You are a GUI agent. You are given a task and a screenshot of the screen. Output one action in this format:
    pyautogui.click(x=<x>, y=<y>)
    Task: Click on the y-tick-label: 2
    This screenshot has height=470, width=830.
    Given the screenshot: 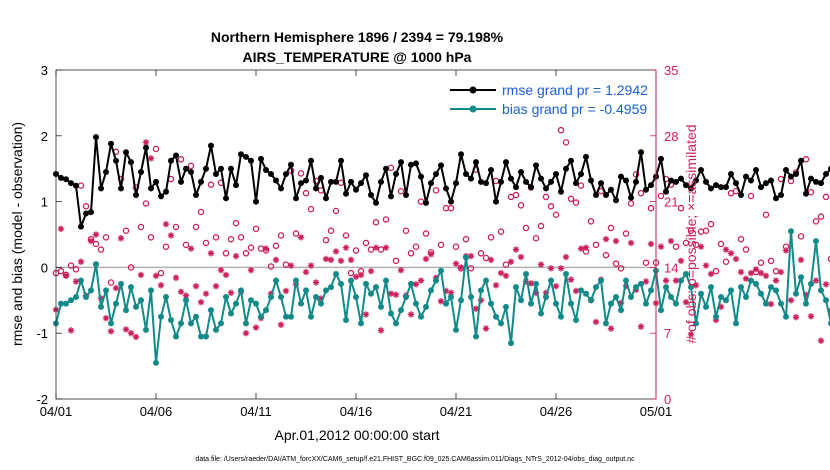 What is the action you would take?
    pyautogui.click(x=44, y=136)
    